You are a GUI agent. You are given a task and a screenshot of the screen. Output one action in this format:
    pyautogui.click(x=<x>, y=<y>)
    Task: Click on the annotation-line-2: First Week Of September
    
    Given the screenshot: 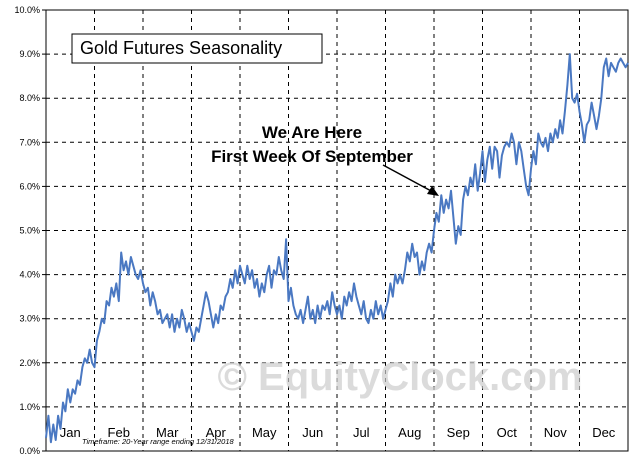 What is the action you would take?
    pyautogui.click(x=312, y=156)
    